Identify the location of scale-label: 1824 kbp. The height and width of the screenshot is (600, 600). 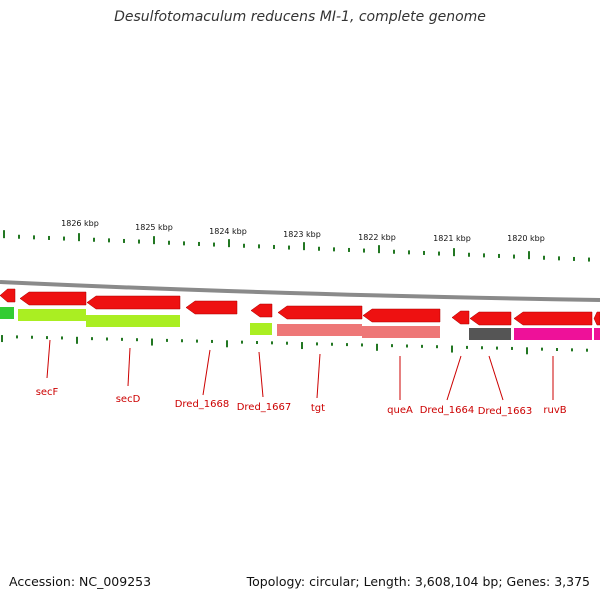
(228, 231).